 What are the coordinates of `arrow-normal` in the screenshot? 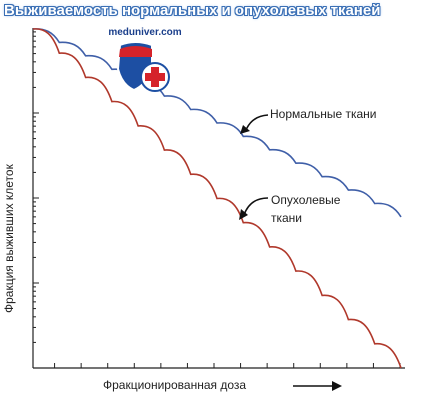 It's located at (257, 122).